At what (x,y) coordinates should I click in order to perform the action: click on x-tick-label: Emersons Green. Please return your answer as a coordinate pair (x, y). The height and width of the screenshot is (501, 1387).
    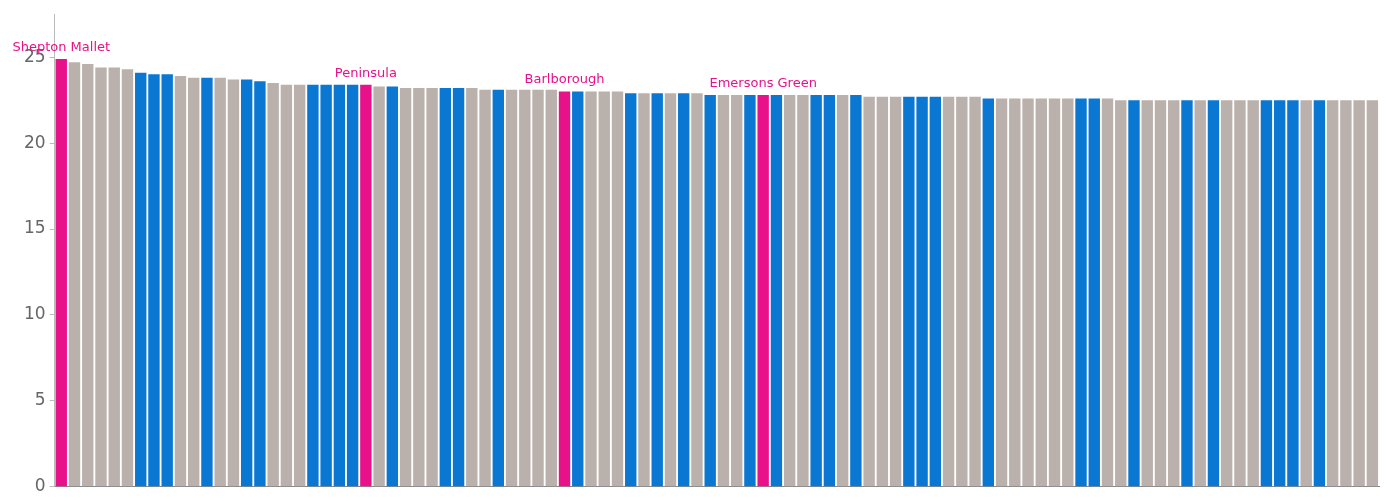
    Looking at the image, I should click on (763, 82).